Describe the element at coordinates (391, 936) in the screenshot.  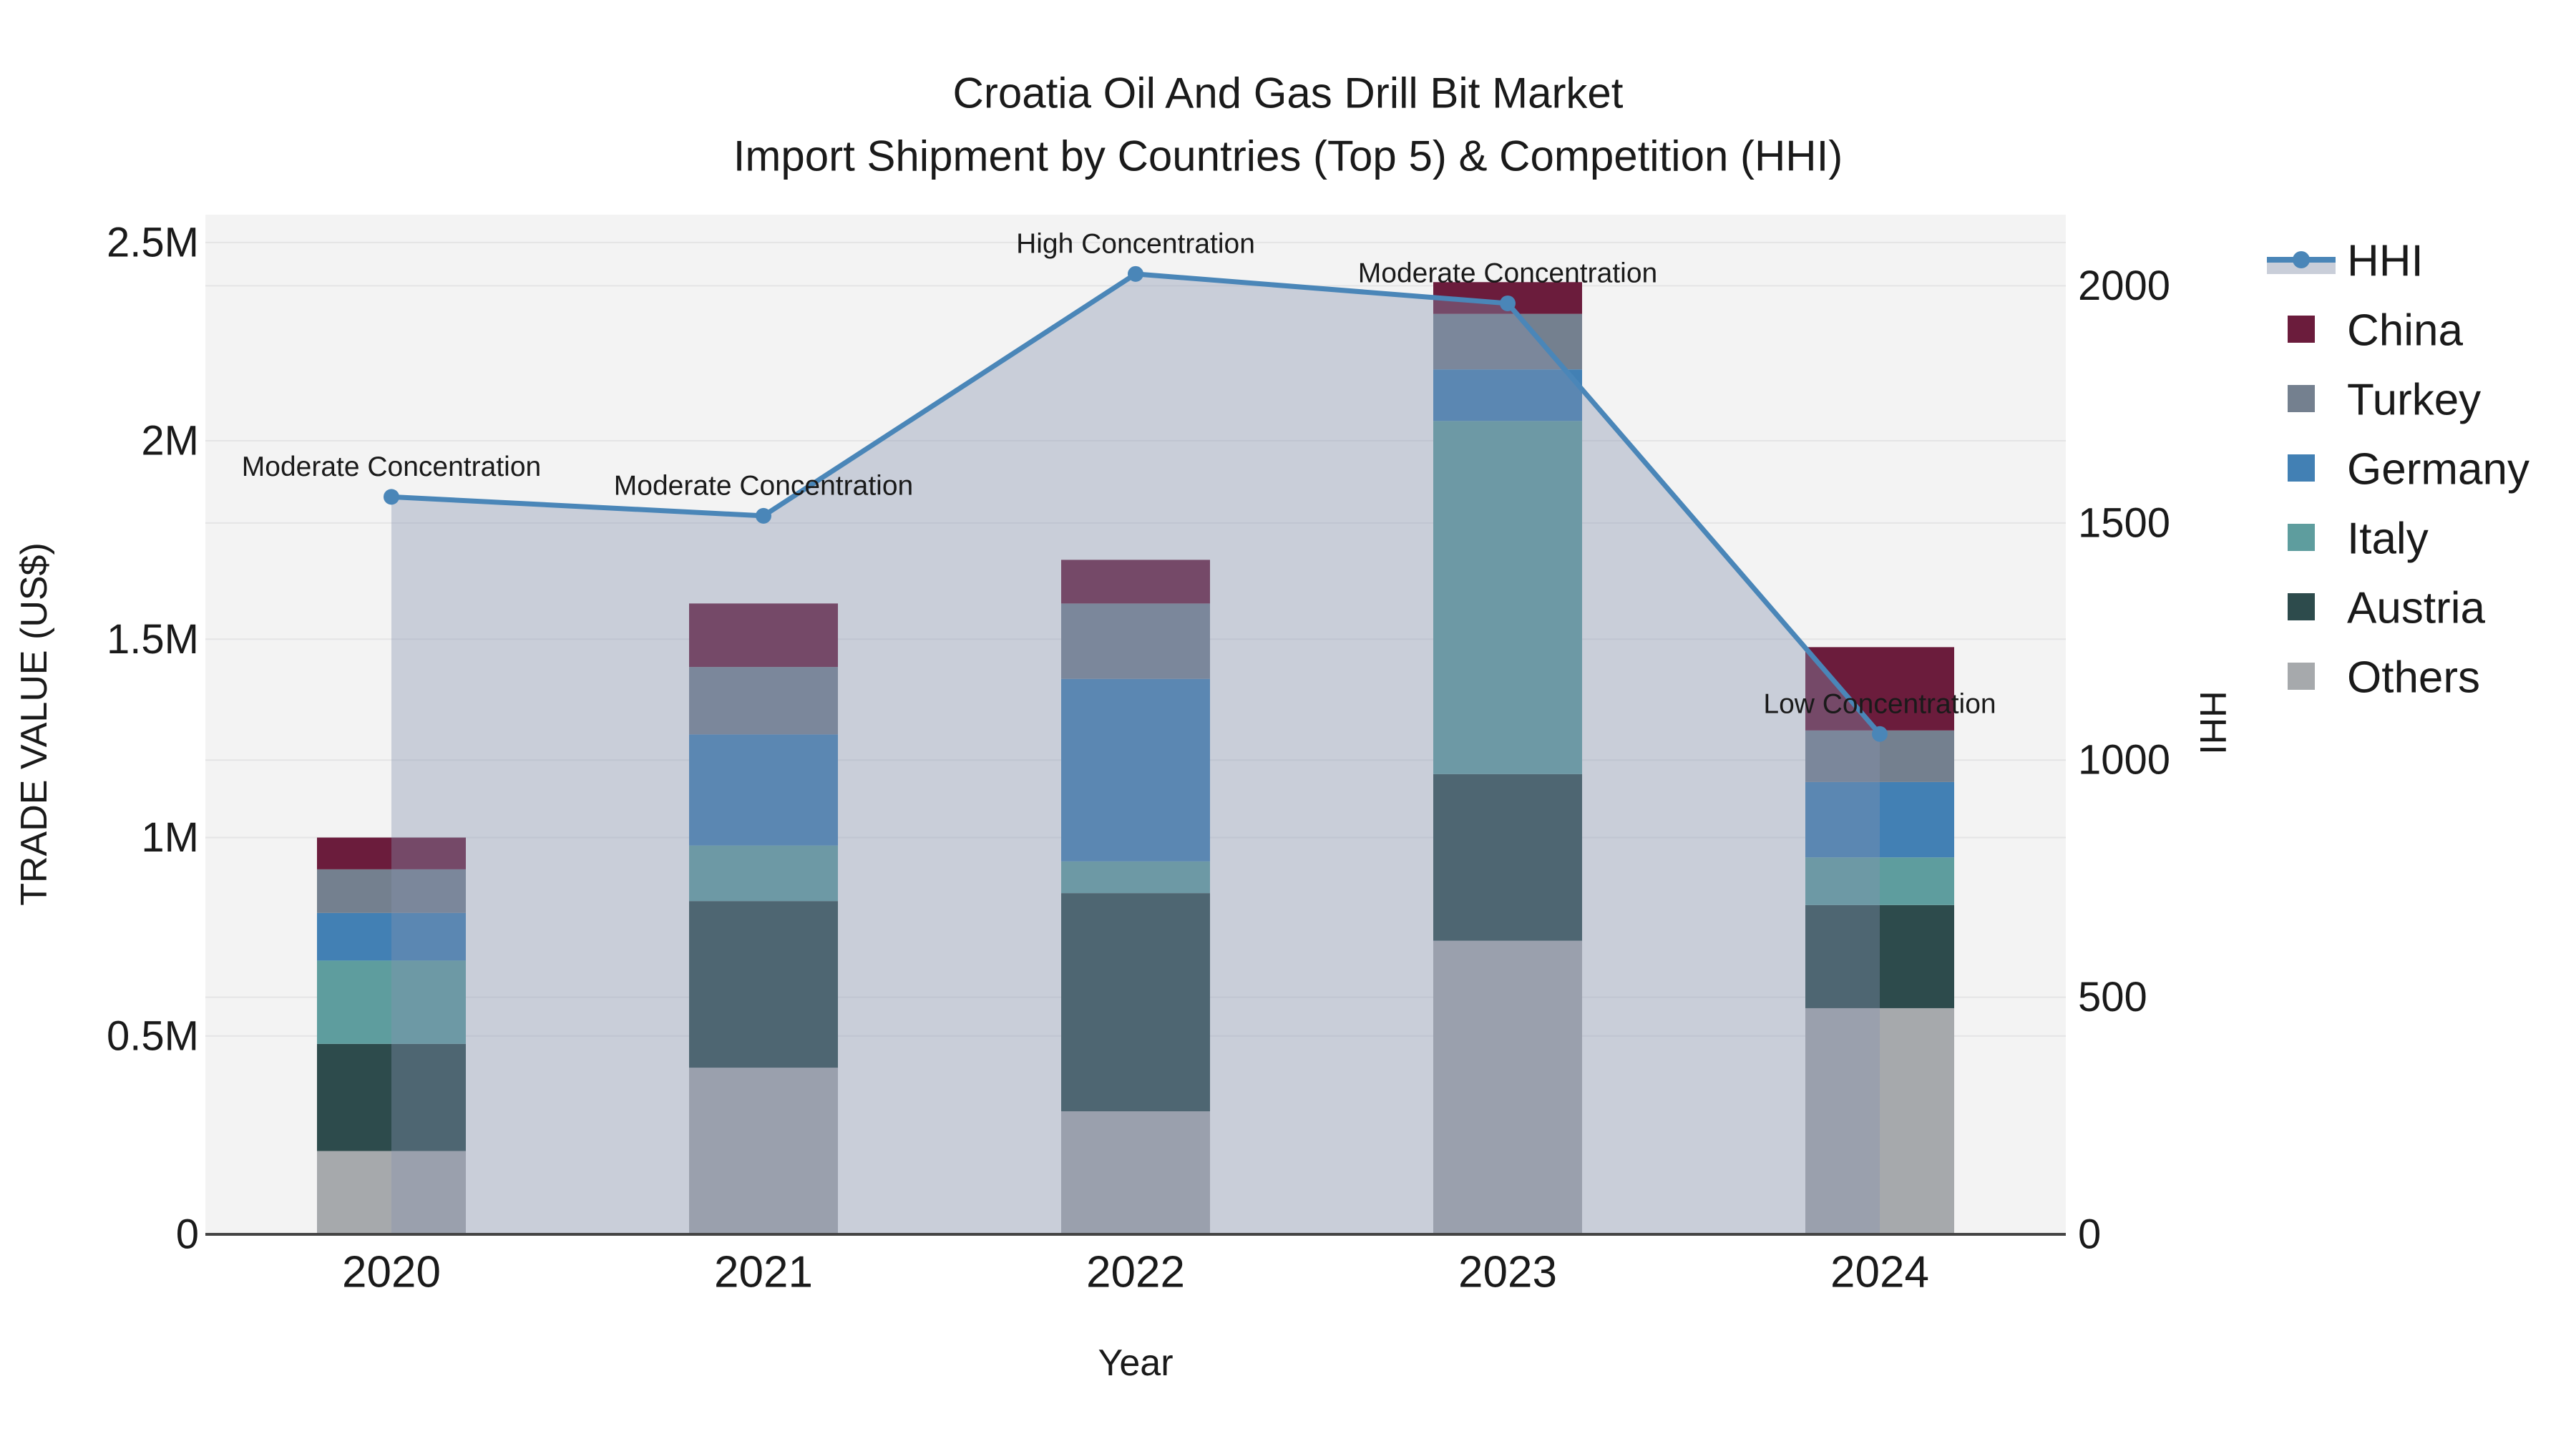
I see `bar-segment-germany-2020` at that location.